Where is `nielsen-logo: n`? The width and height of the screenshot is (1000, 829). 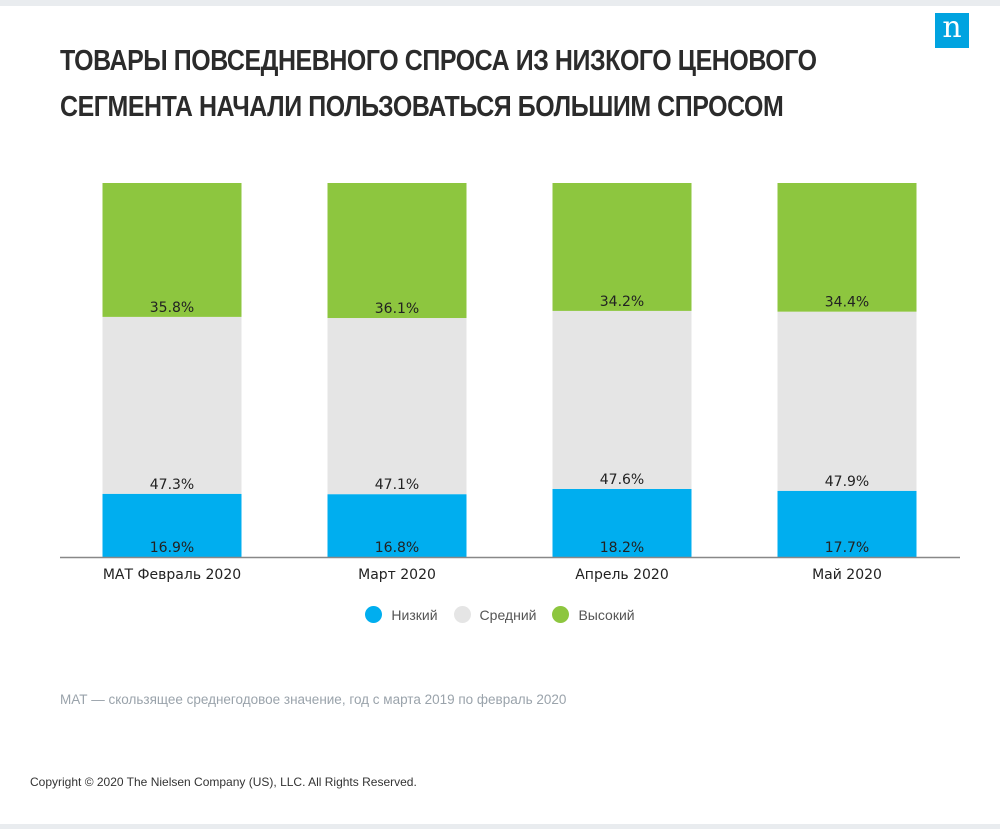 nielsen-logo: n is located at coordinates (952, 30).